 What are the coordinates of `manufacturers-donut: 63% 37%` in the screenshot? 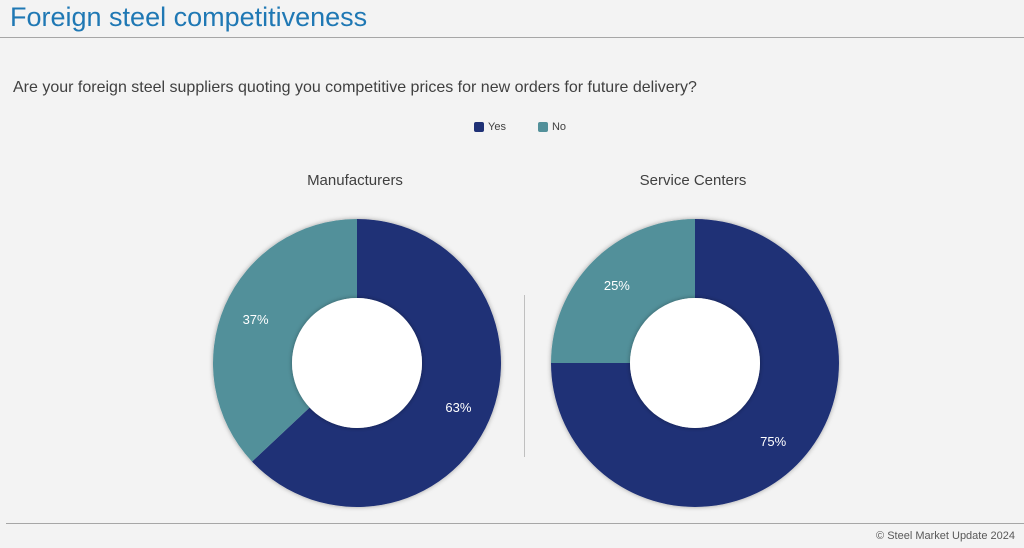 It's located at (357, 363).